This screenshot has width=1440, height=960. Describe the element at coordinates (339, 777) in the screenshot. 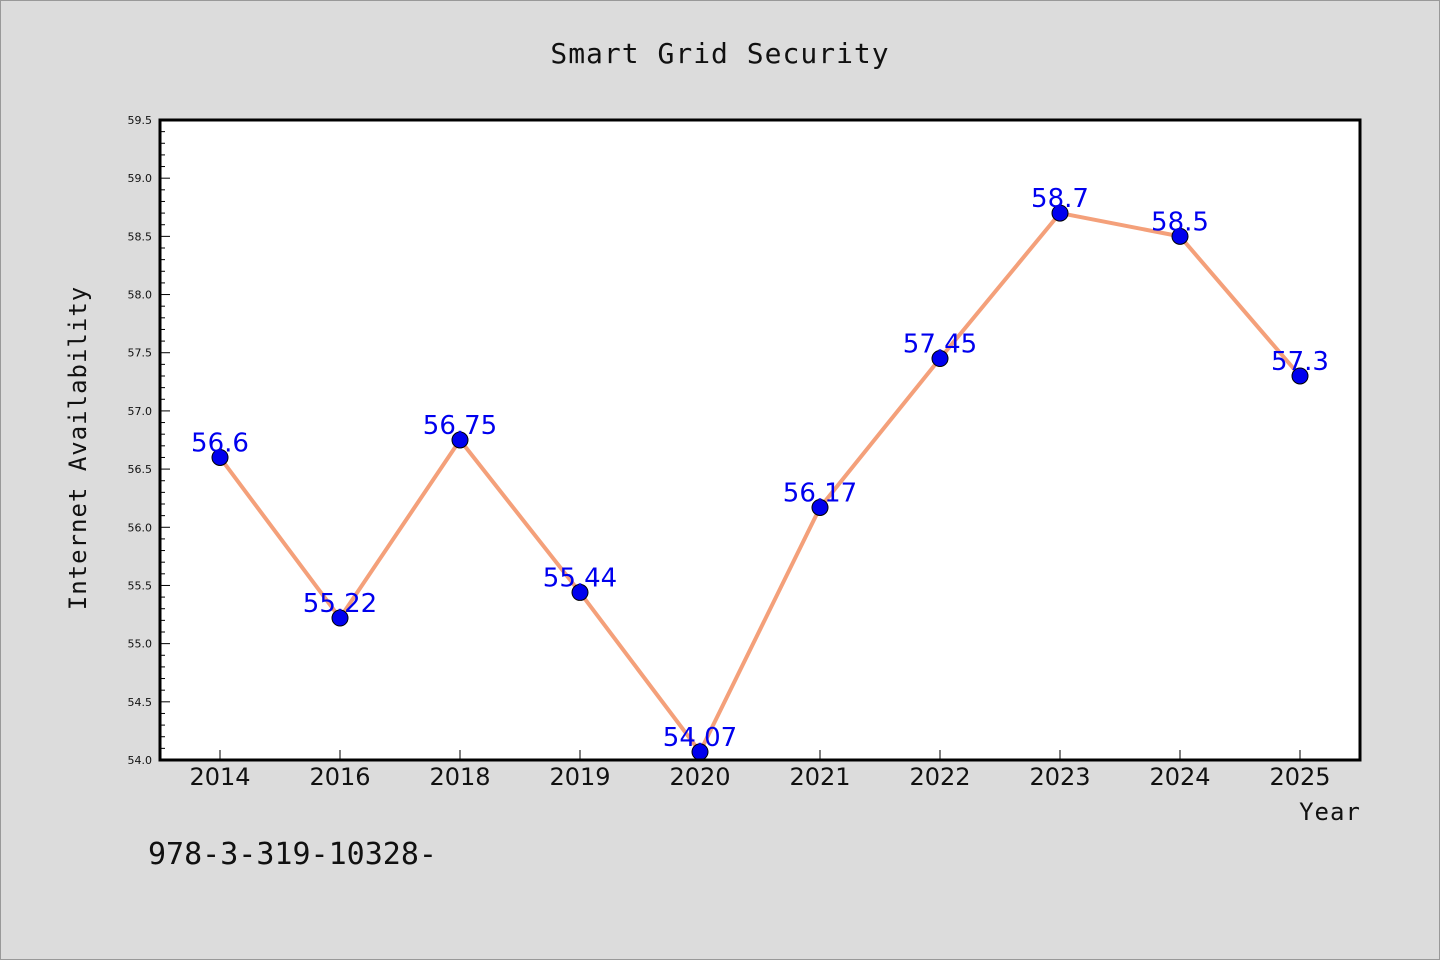

I see `x-tick-label: 2016` at that location.